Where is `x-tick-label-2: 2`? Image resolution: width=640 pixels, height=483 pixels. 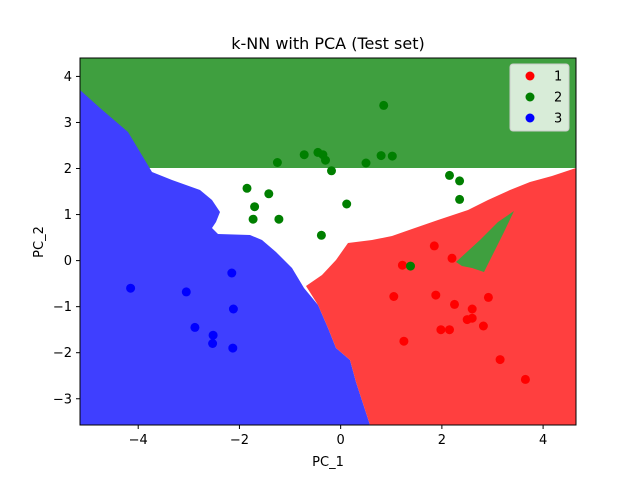
x-tick-label-2: 2 is located at coordinates (442, 440).